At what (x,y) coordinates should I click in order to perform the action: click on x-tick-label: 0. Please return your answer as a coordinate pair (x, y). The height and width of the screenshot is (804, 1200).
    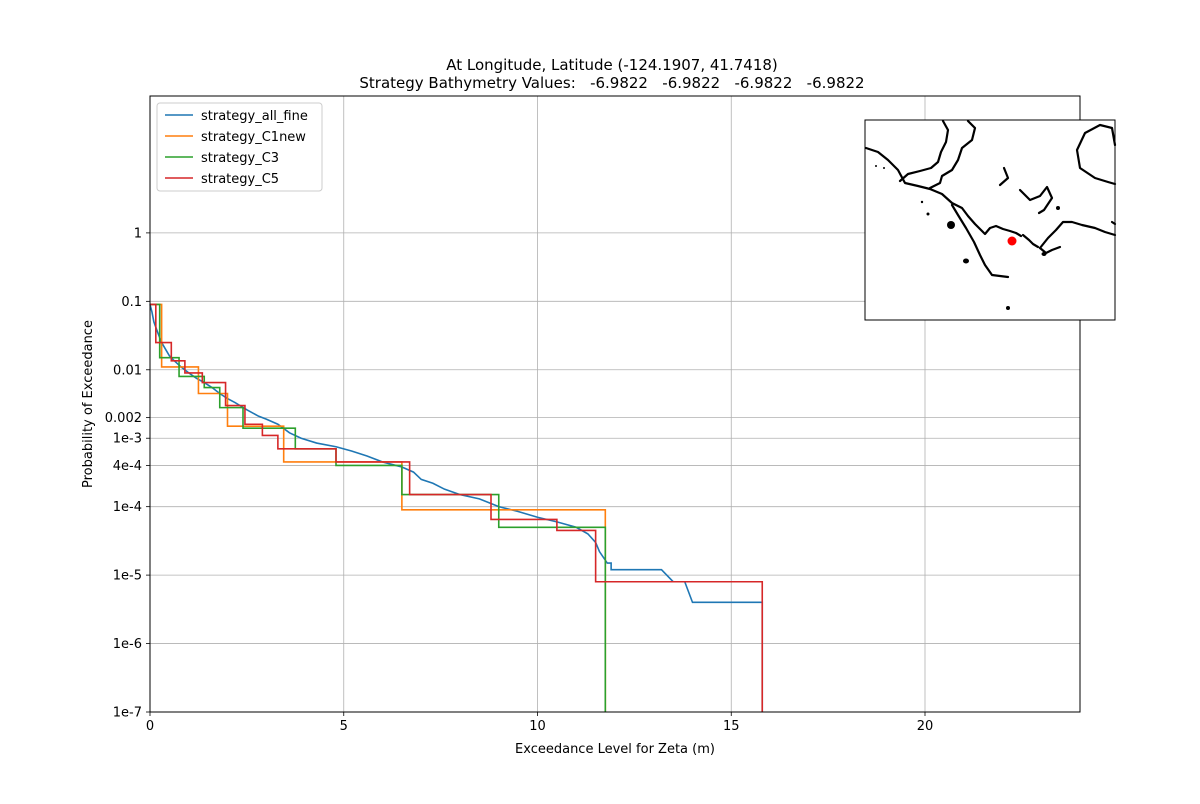
    Looking at the image, I should click on (150, 726).